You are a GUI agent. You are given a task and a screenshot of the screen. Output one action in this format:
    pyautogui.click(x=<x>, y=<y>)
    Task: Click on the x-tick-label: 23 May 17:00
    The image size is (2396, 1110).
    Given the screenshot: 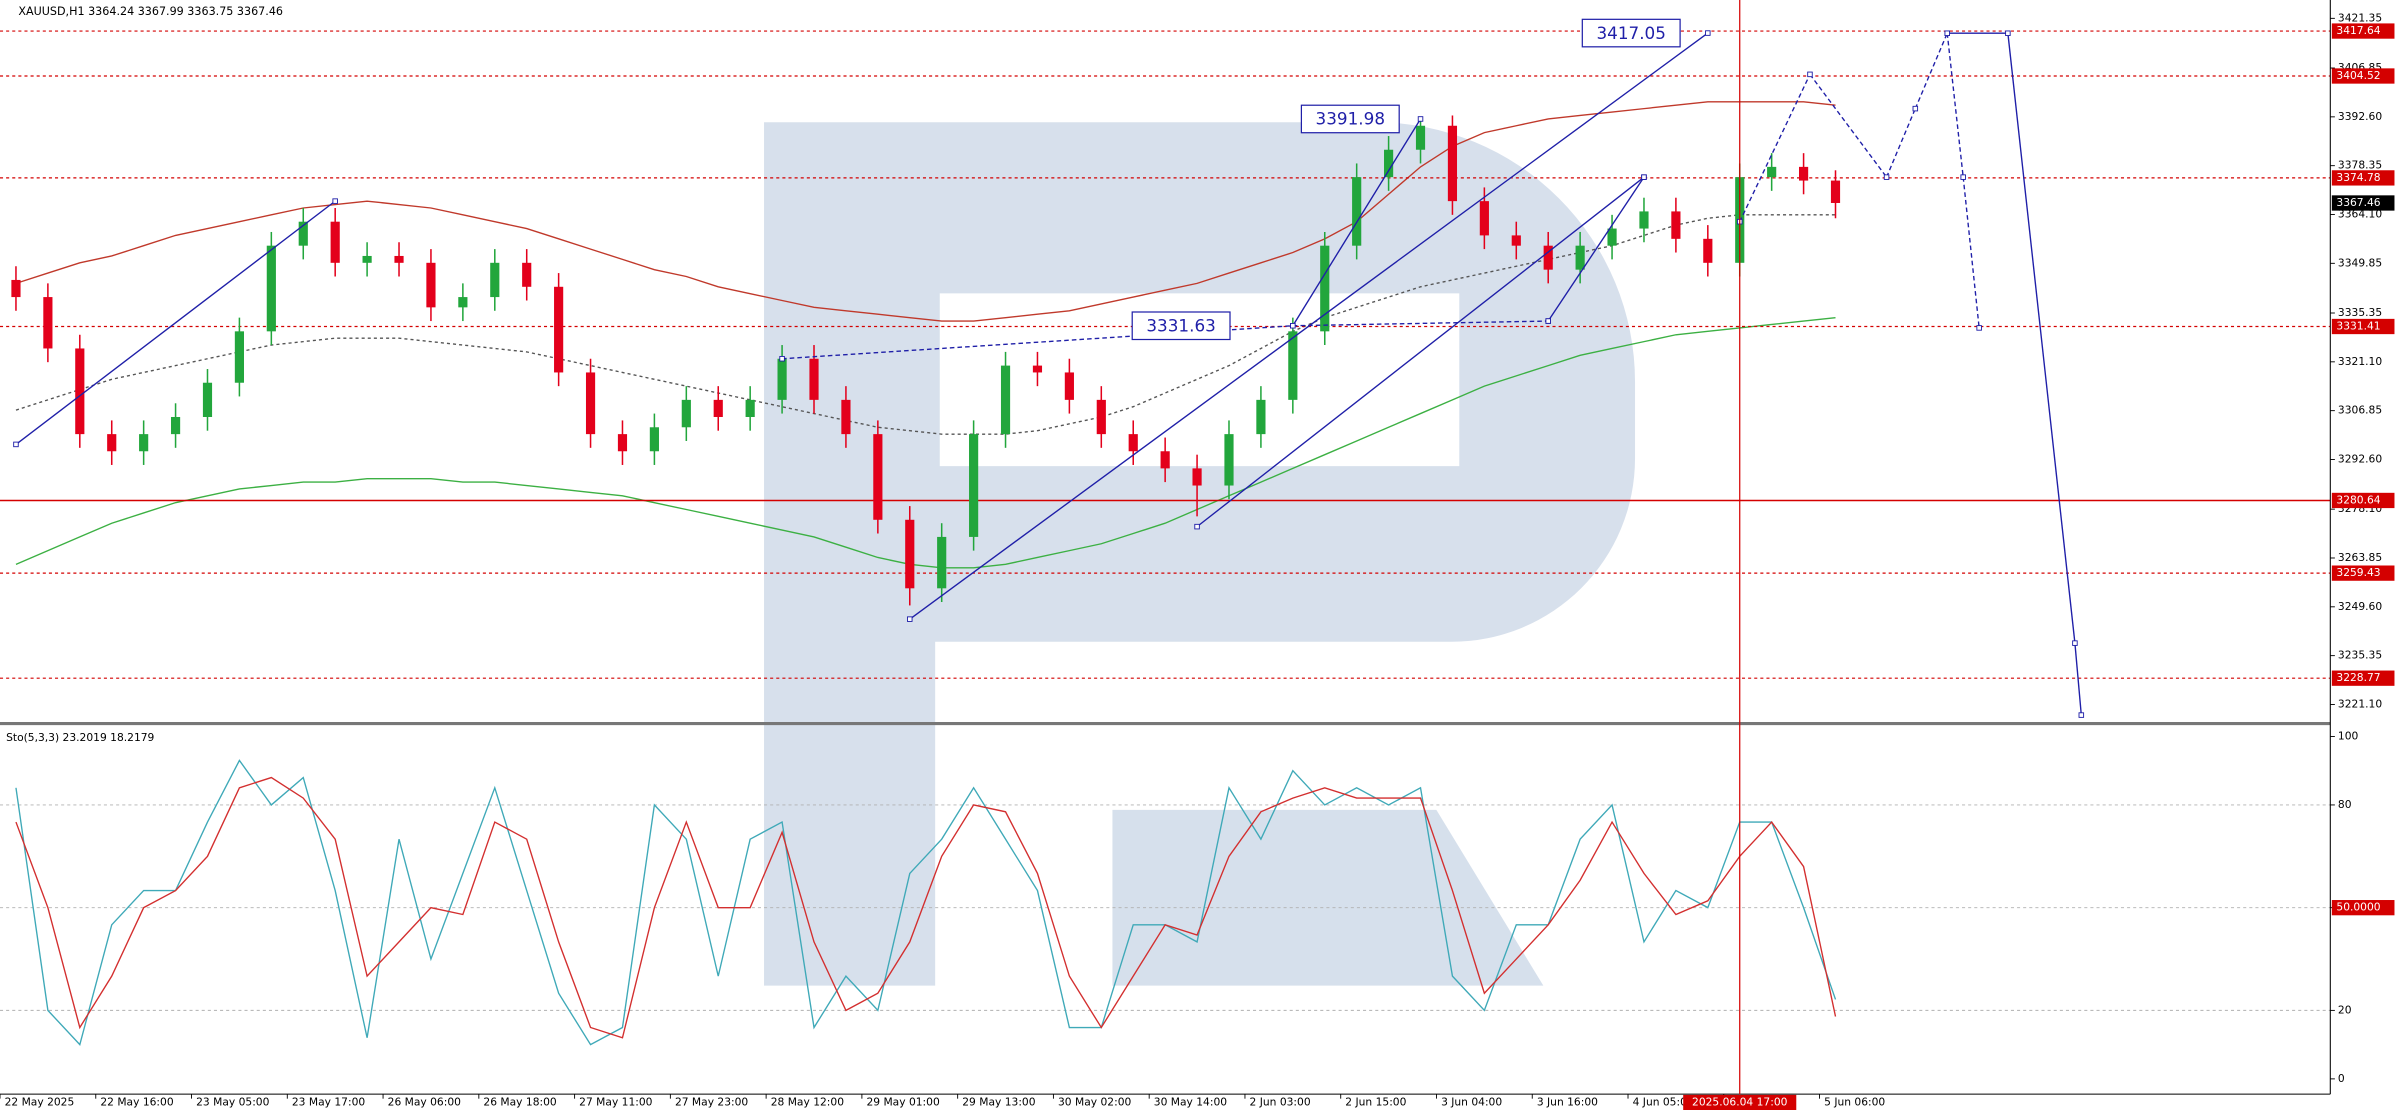 What is the action you would take?
    pyautogui.click(x=328, y=1102)
    